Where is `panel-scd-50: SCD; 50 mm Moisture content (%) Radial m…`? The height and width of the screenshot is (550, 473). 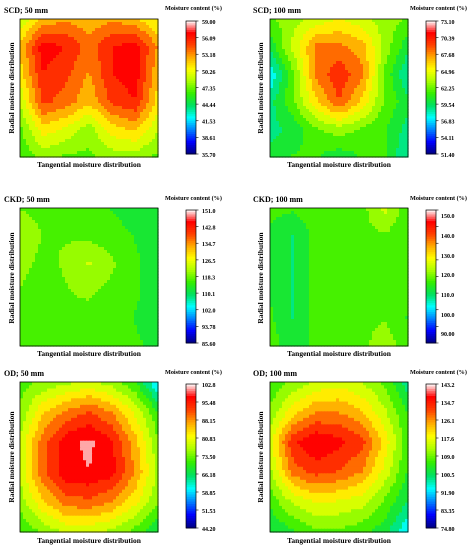 panel-scd-50: SCD; 50 mm Moisture content (%) Radial m… is located at coordinates (113, 87).